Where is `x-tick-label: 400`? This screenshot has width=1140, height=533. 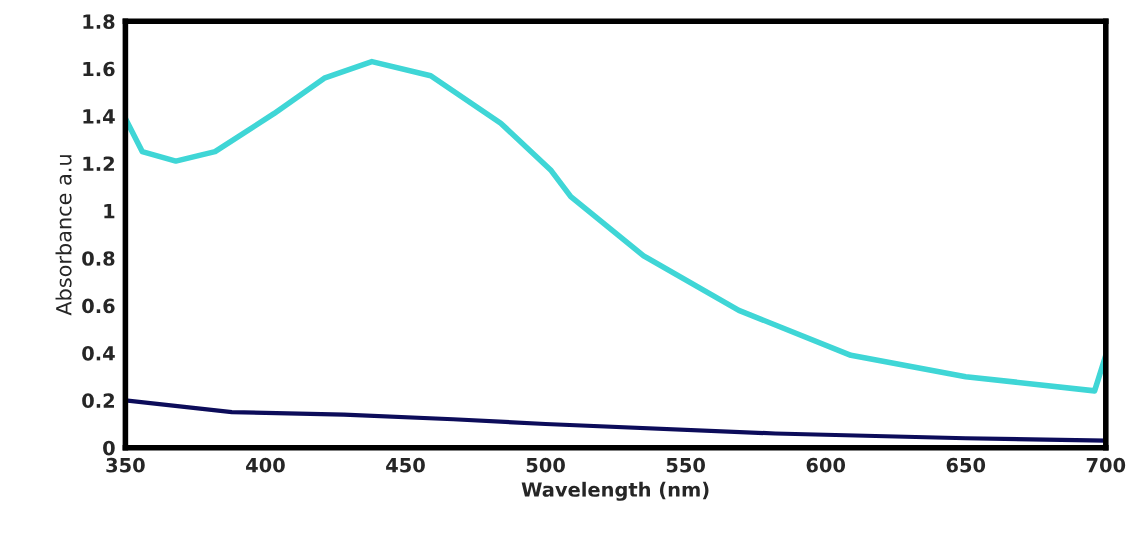
x-tick-label: 400 is located at coordinates (265, 465).